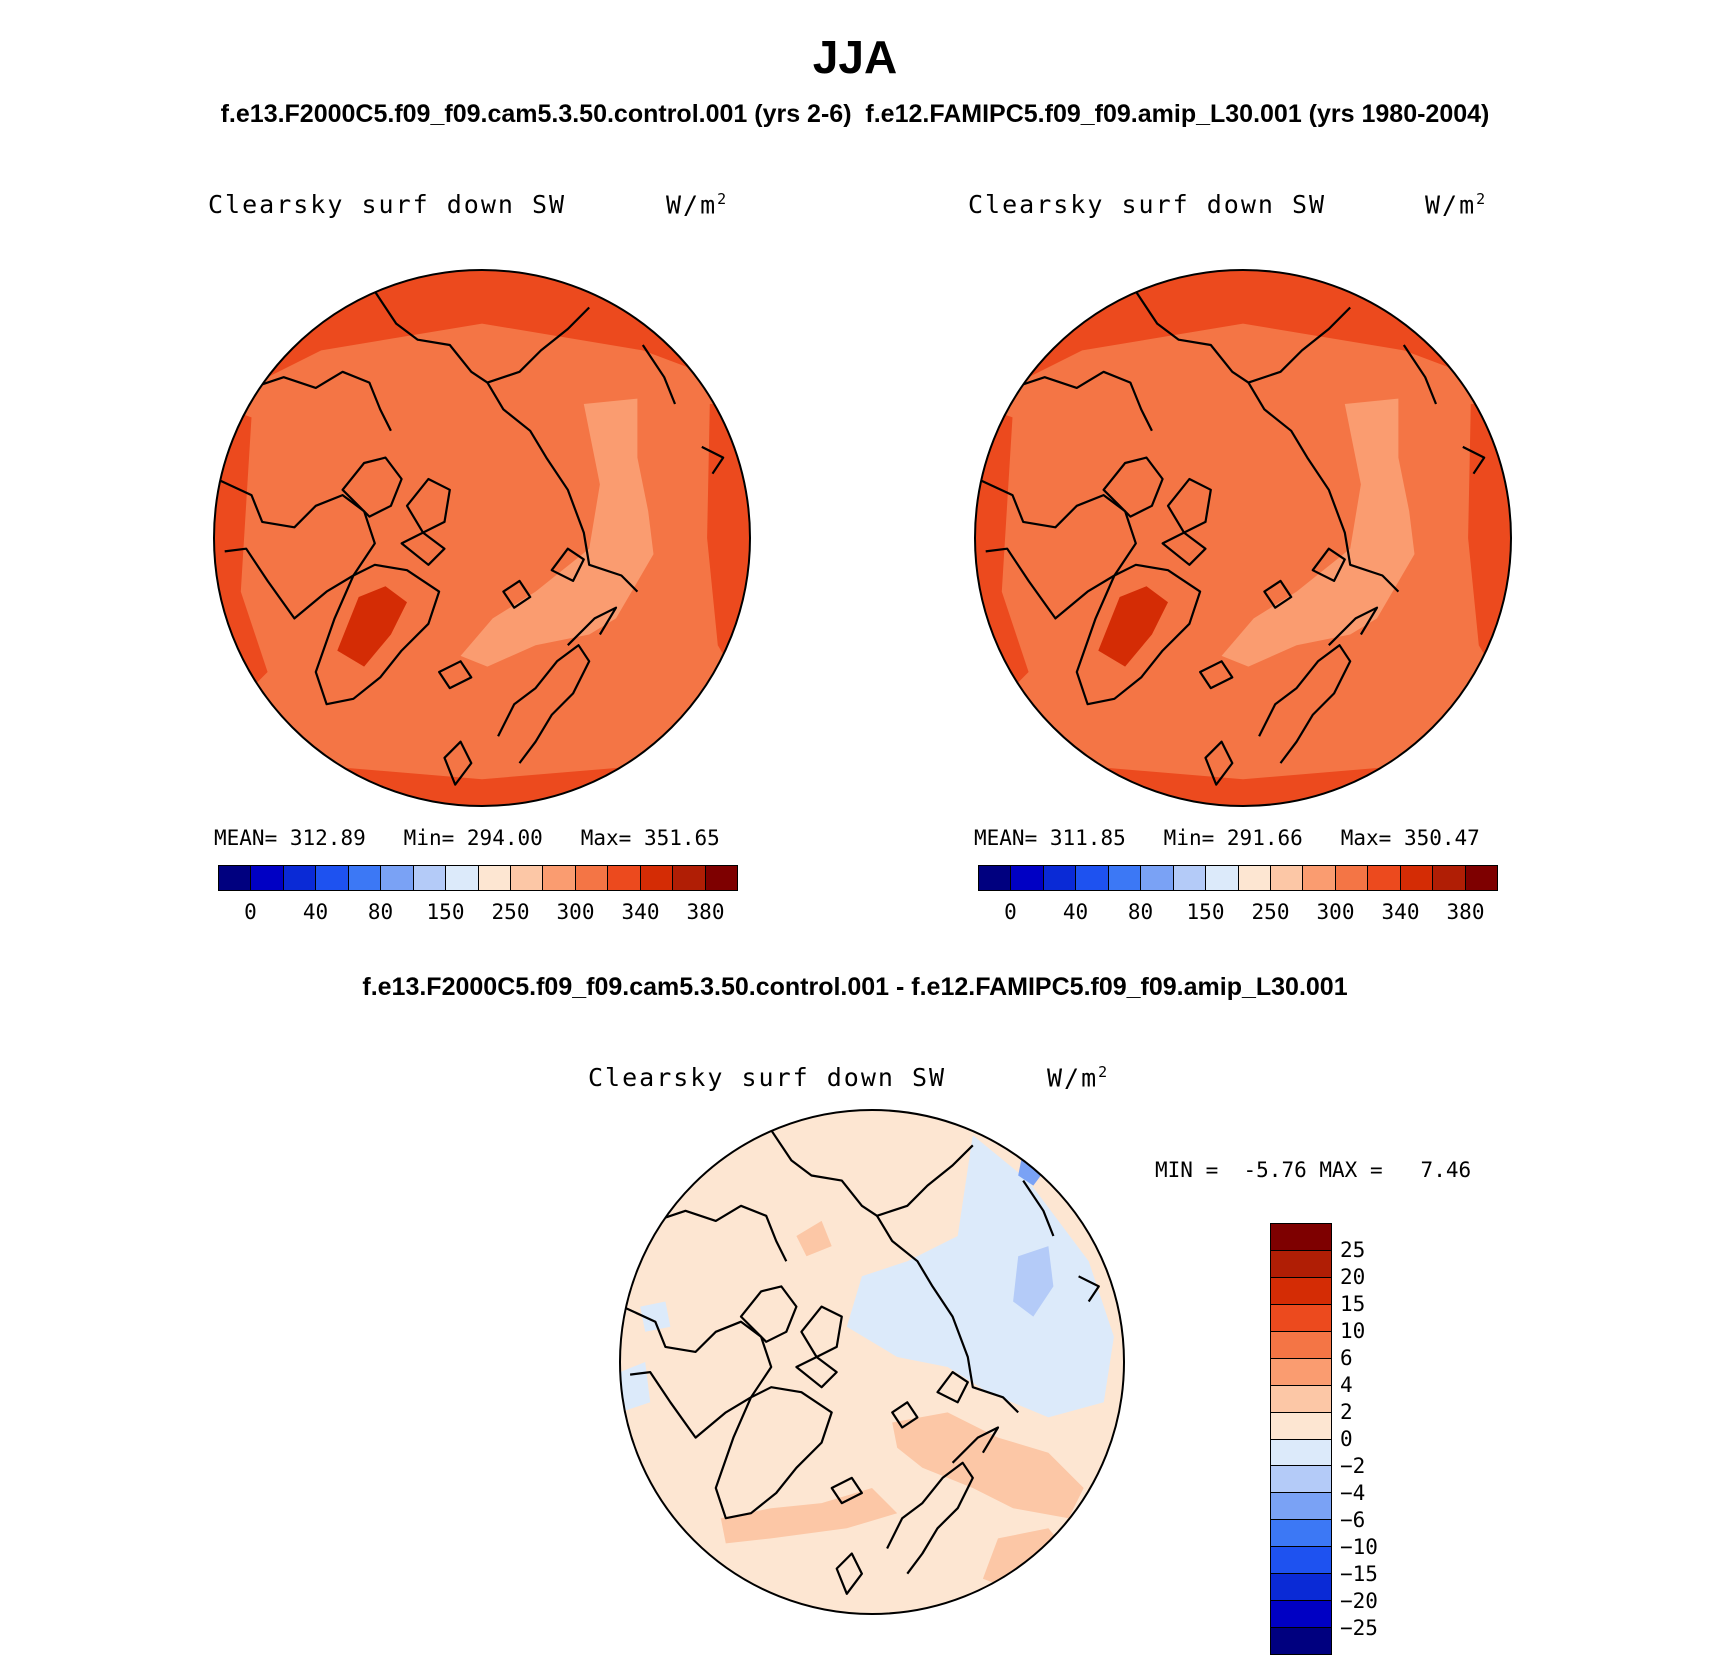 The height and width of the screenshot is (1660, 1710). I want to click on left-map-group, so click(482, 538).